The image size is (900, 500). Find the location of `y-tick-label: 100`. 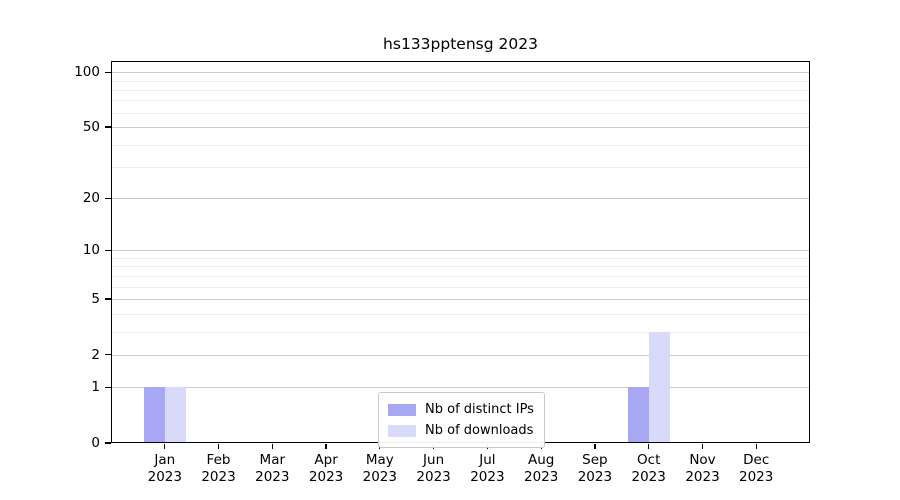

y-tick-label: 100 is located at coordinates (87, 72).